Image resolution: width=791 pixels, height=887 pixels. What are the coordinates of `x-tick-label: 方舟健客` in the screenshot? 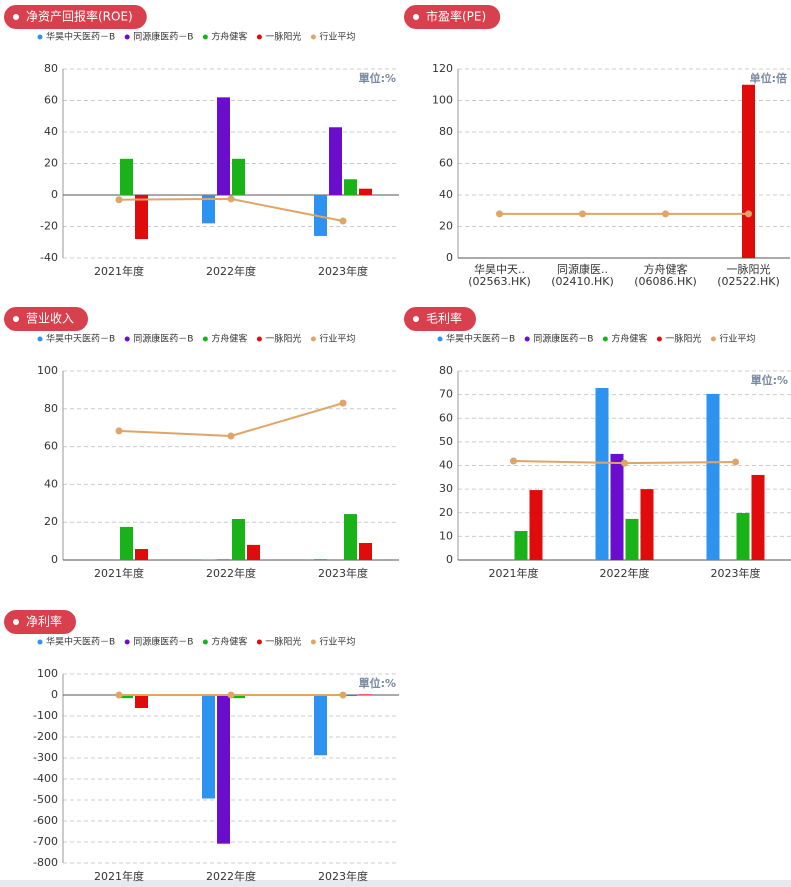 It's located at (666, 269).